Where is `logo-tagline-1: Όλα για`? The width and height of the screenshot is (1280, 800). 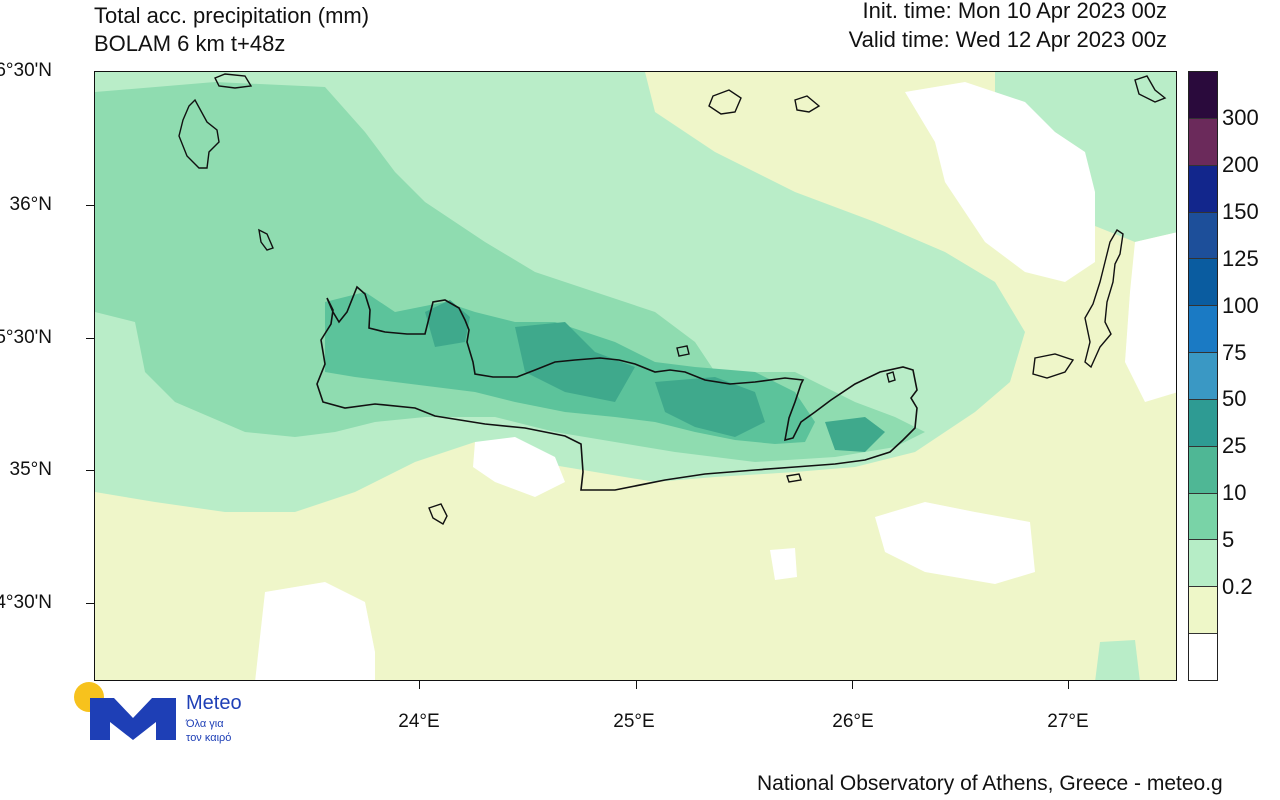 logo-tagline-1: Όλα για is located at coordinates (205, 724).